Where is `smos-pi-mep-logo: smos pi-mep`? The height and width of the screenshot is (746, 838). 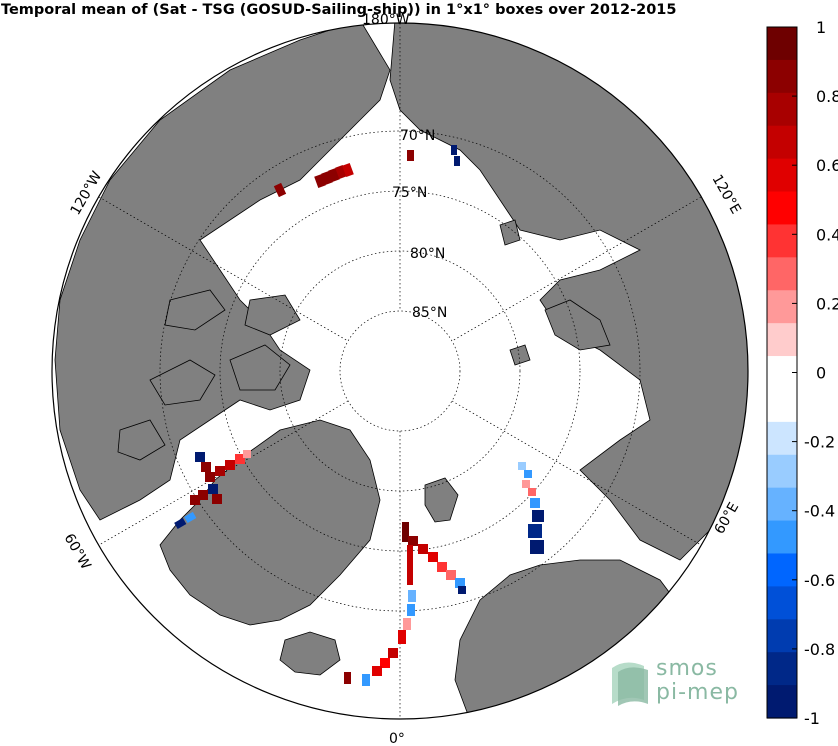
smos-pi-mep-logo: smos pi-mep is located at coordinates (676, 684).